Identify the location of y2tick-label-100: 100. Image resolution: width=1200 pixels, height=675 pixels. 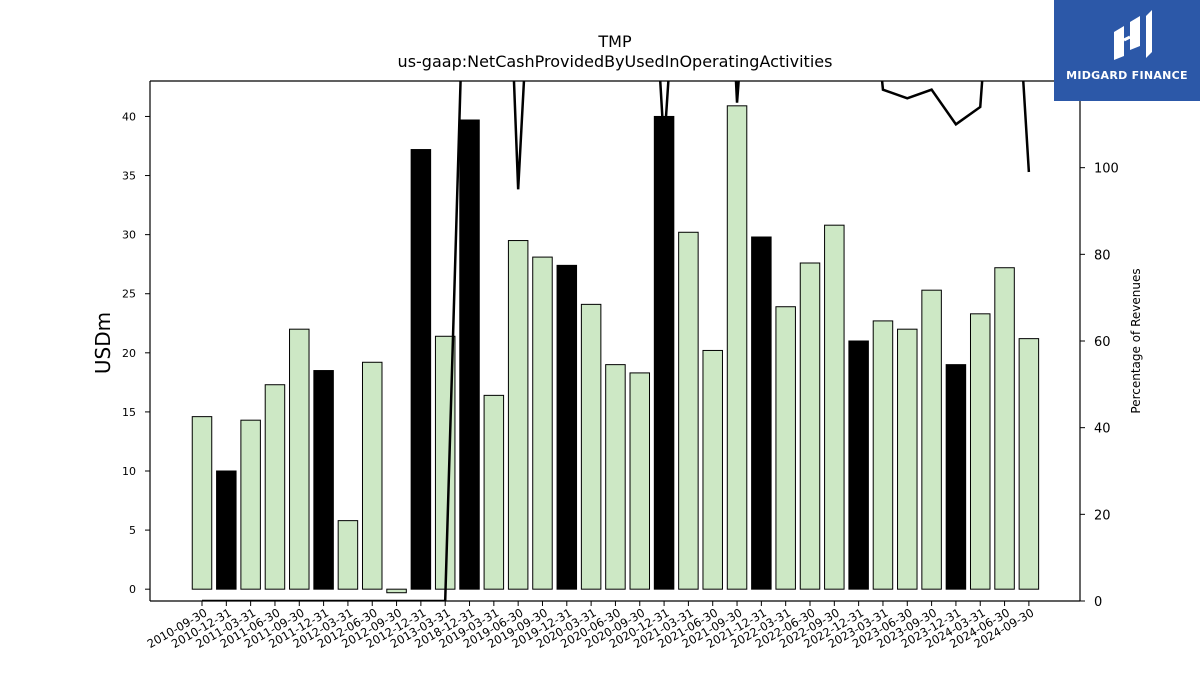
(1106, 169).